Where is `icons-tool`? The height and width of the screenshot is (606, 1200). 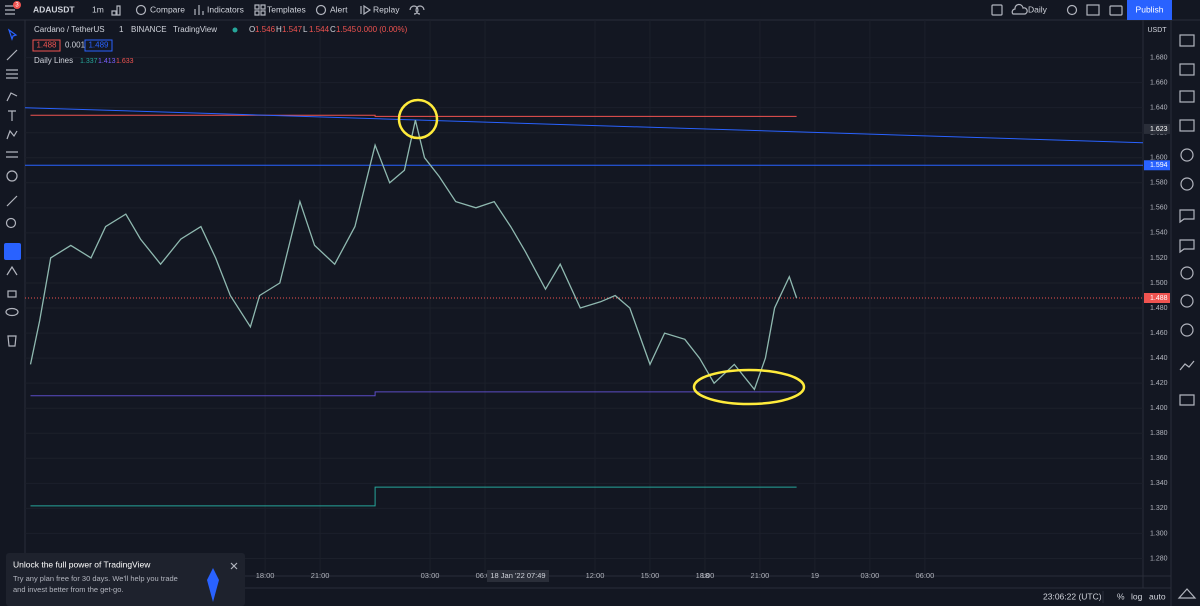 icons-tool is located at coordinates (12, 176).